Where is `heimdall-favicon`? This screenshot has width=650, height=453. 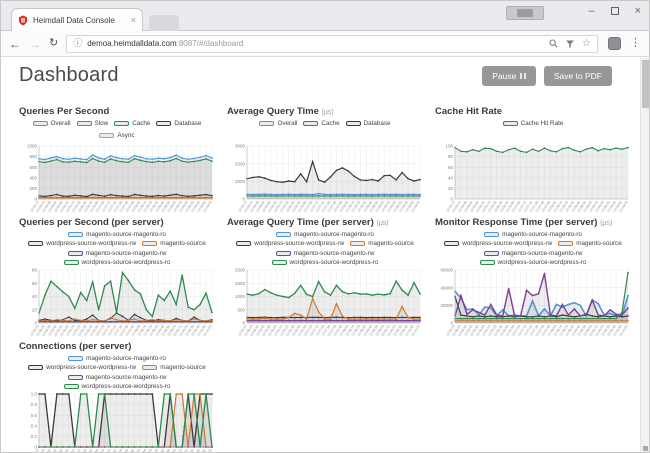
heimdall-favicon is located at coordinates (23, 20).